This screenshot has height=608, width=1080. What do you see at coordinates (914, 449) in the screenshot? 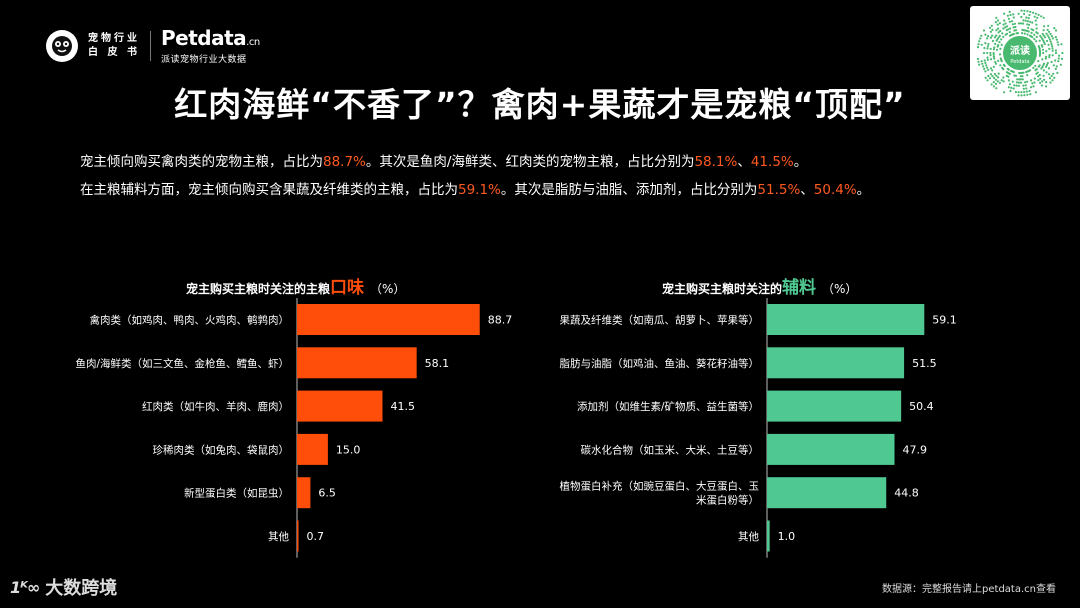
I see `chart-ingredients-value-label-3: 47.9` at bounding box center [914, 449].